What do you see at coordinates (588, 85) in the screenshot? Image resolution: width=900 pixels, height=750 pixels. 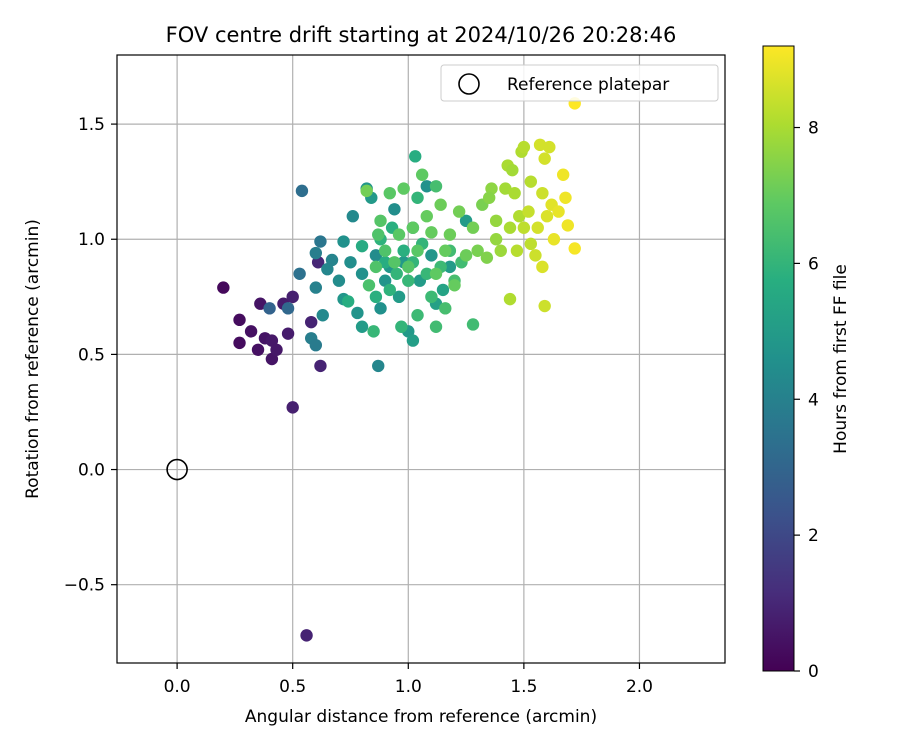 I see `legend-label: Reference platepar` at bounding box center [588, 85].